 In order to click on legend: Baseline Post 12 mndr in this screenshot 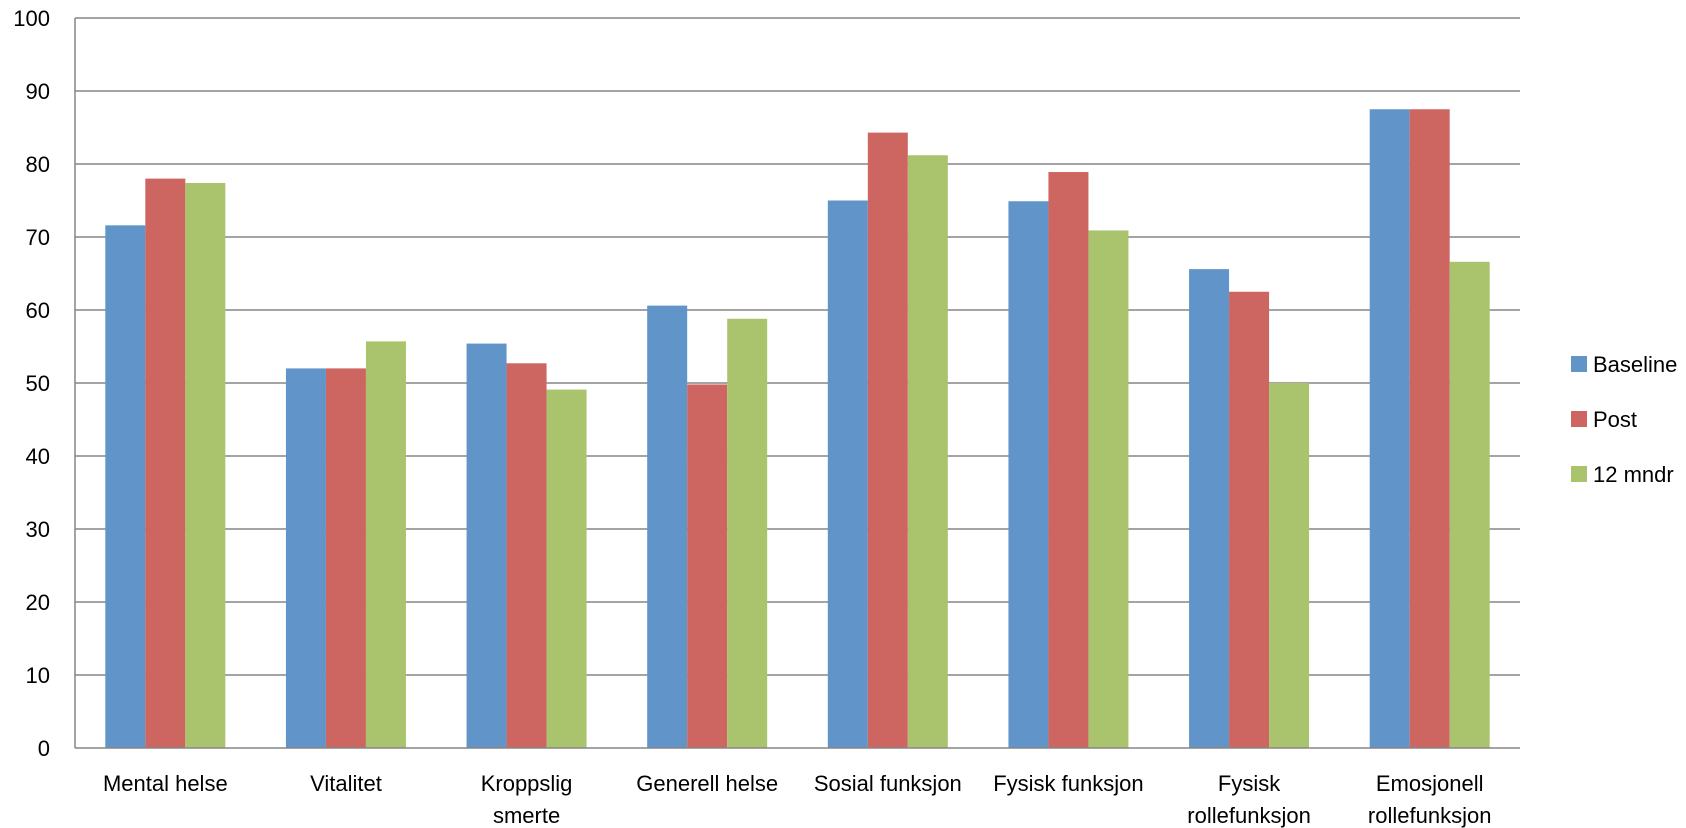, I will do `click(1624, 419)`.